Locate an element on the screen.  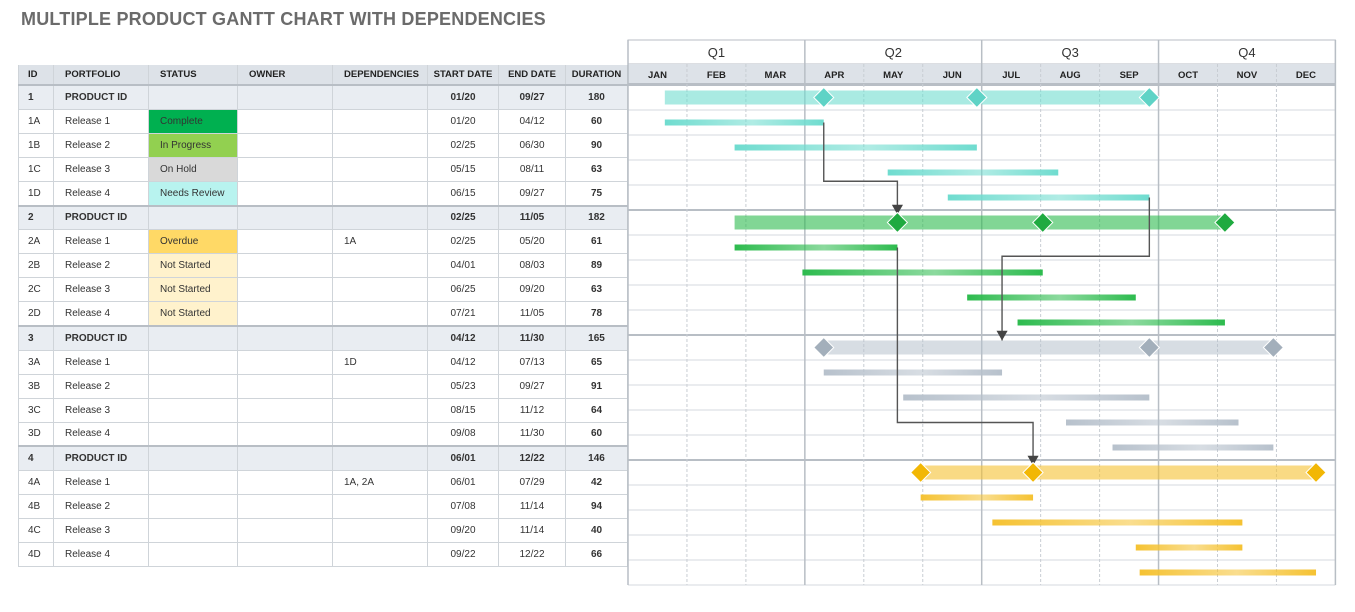
table-row: 3C Release 3 08/15 11/12 64 is located at coordinates (323, 410).